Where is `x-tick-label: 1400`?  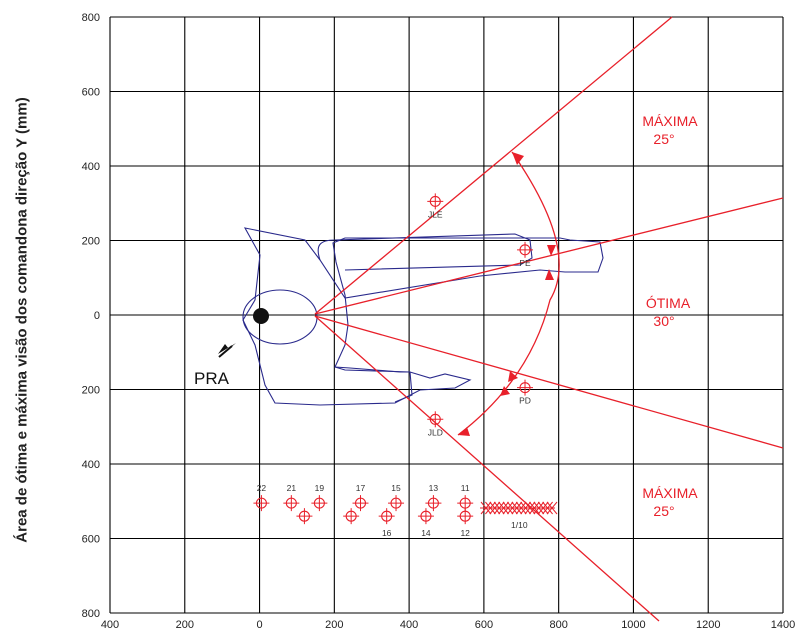 x-tick-label: 1400 is located at coordinates (783, 625).